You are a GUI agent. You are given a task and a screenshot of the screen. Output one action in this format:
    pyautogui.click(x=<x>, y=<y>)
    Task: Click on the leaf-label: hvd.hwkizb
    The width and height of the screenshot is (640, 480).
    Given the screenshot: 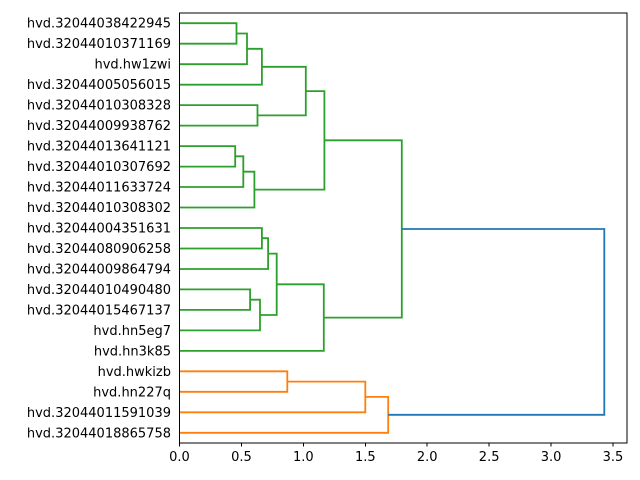 What is the action you would take?
    pyautogui.click(x=134, y=372)
    